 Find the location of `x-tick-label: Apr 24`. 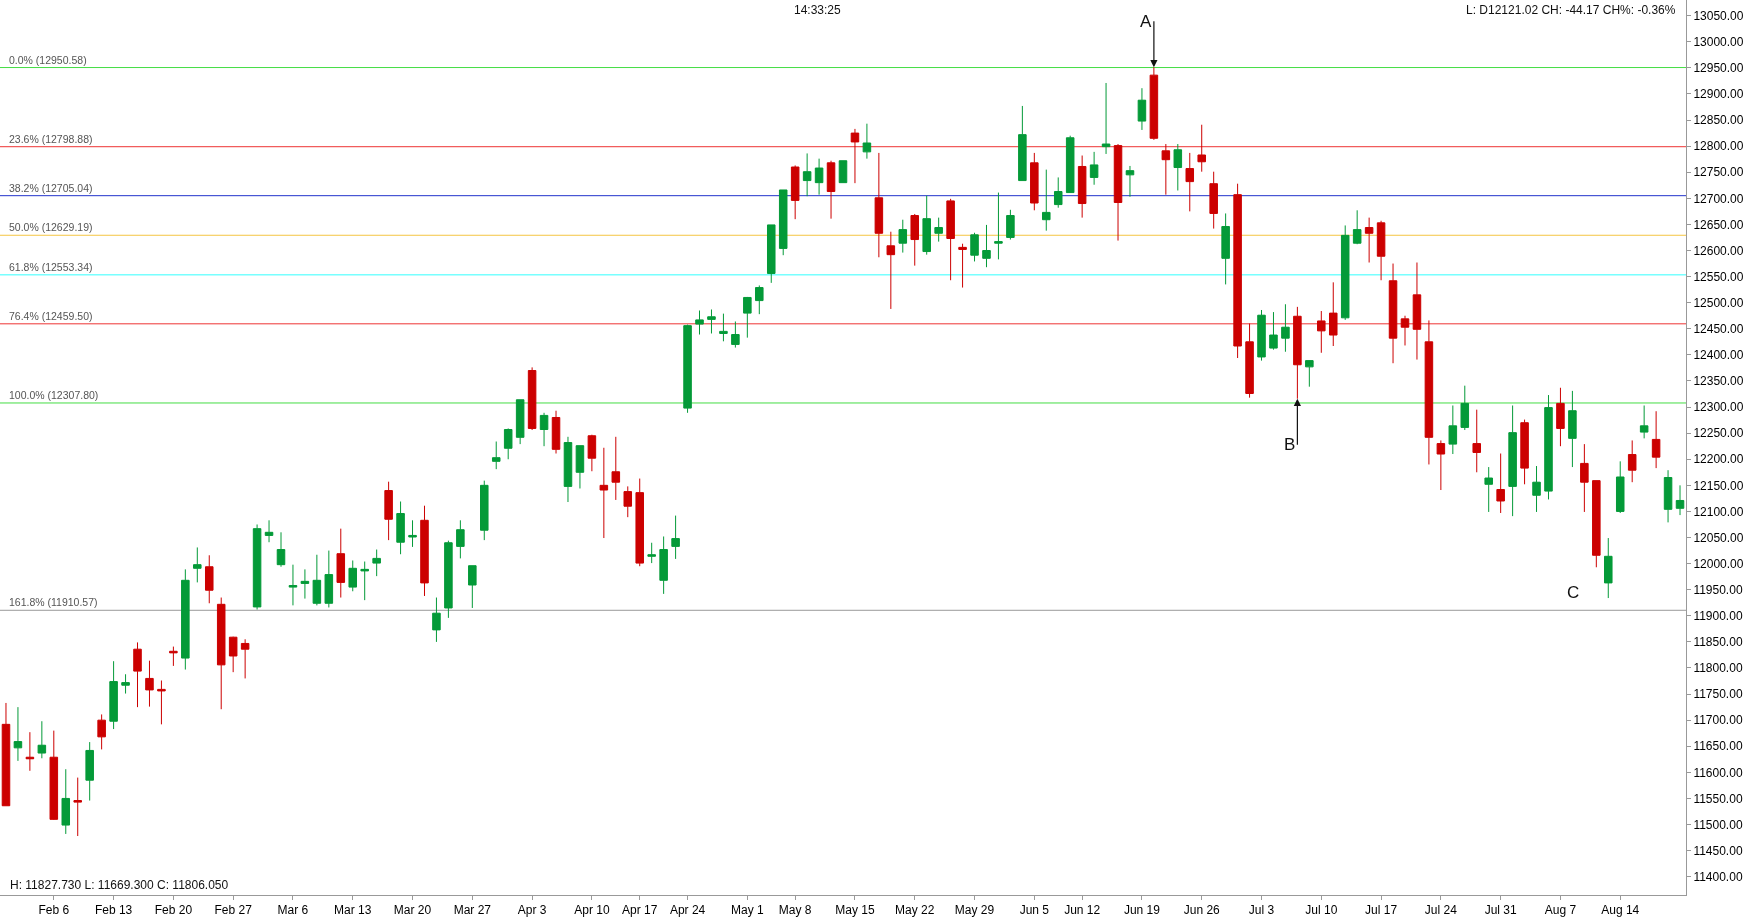

x-tick-label: Apr 24 is located at coordinates (687, 910).